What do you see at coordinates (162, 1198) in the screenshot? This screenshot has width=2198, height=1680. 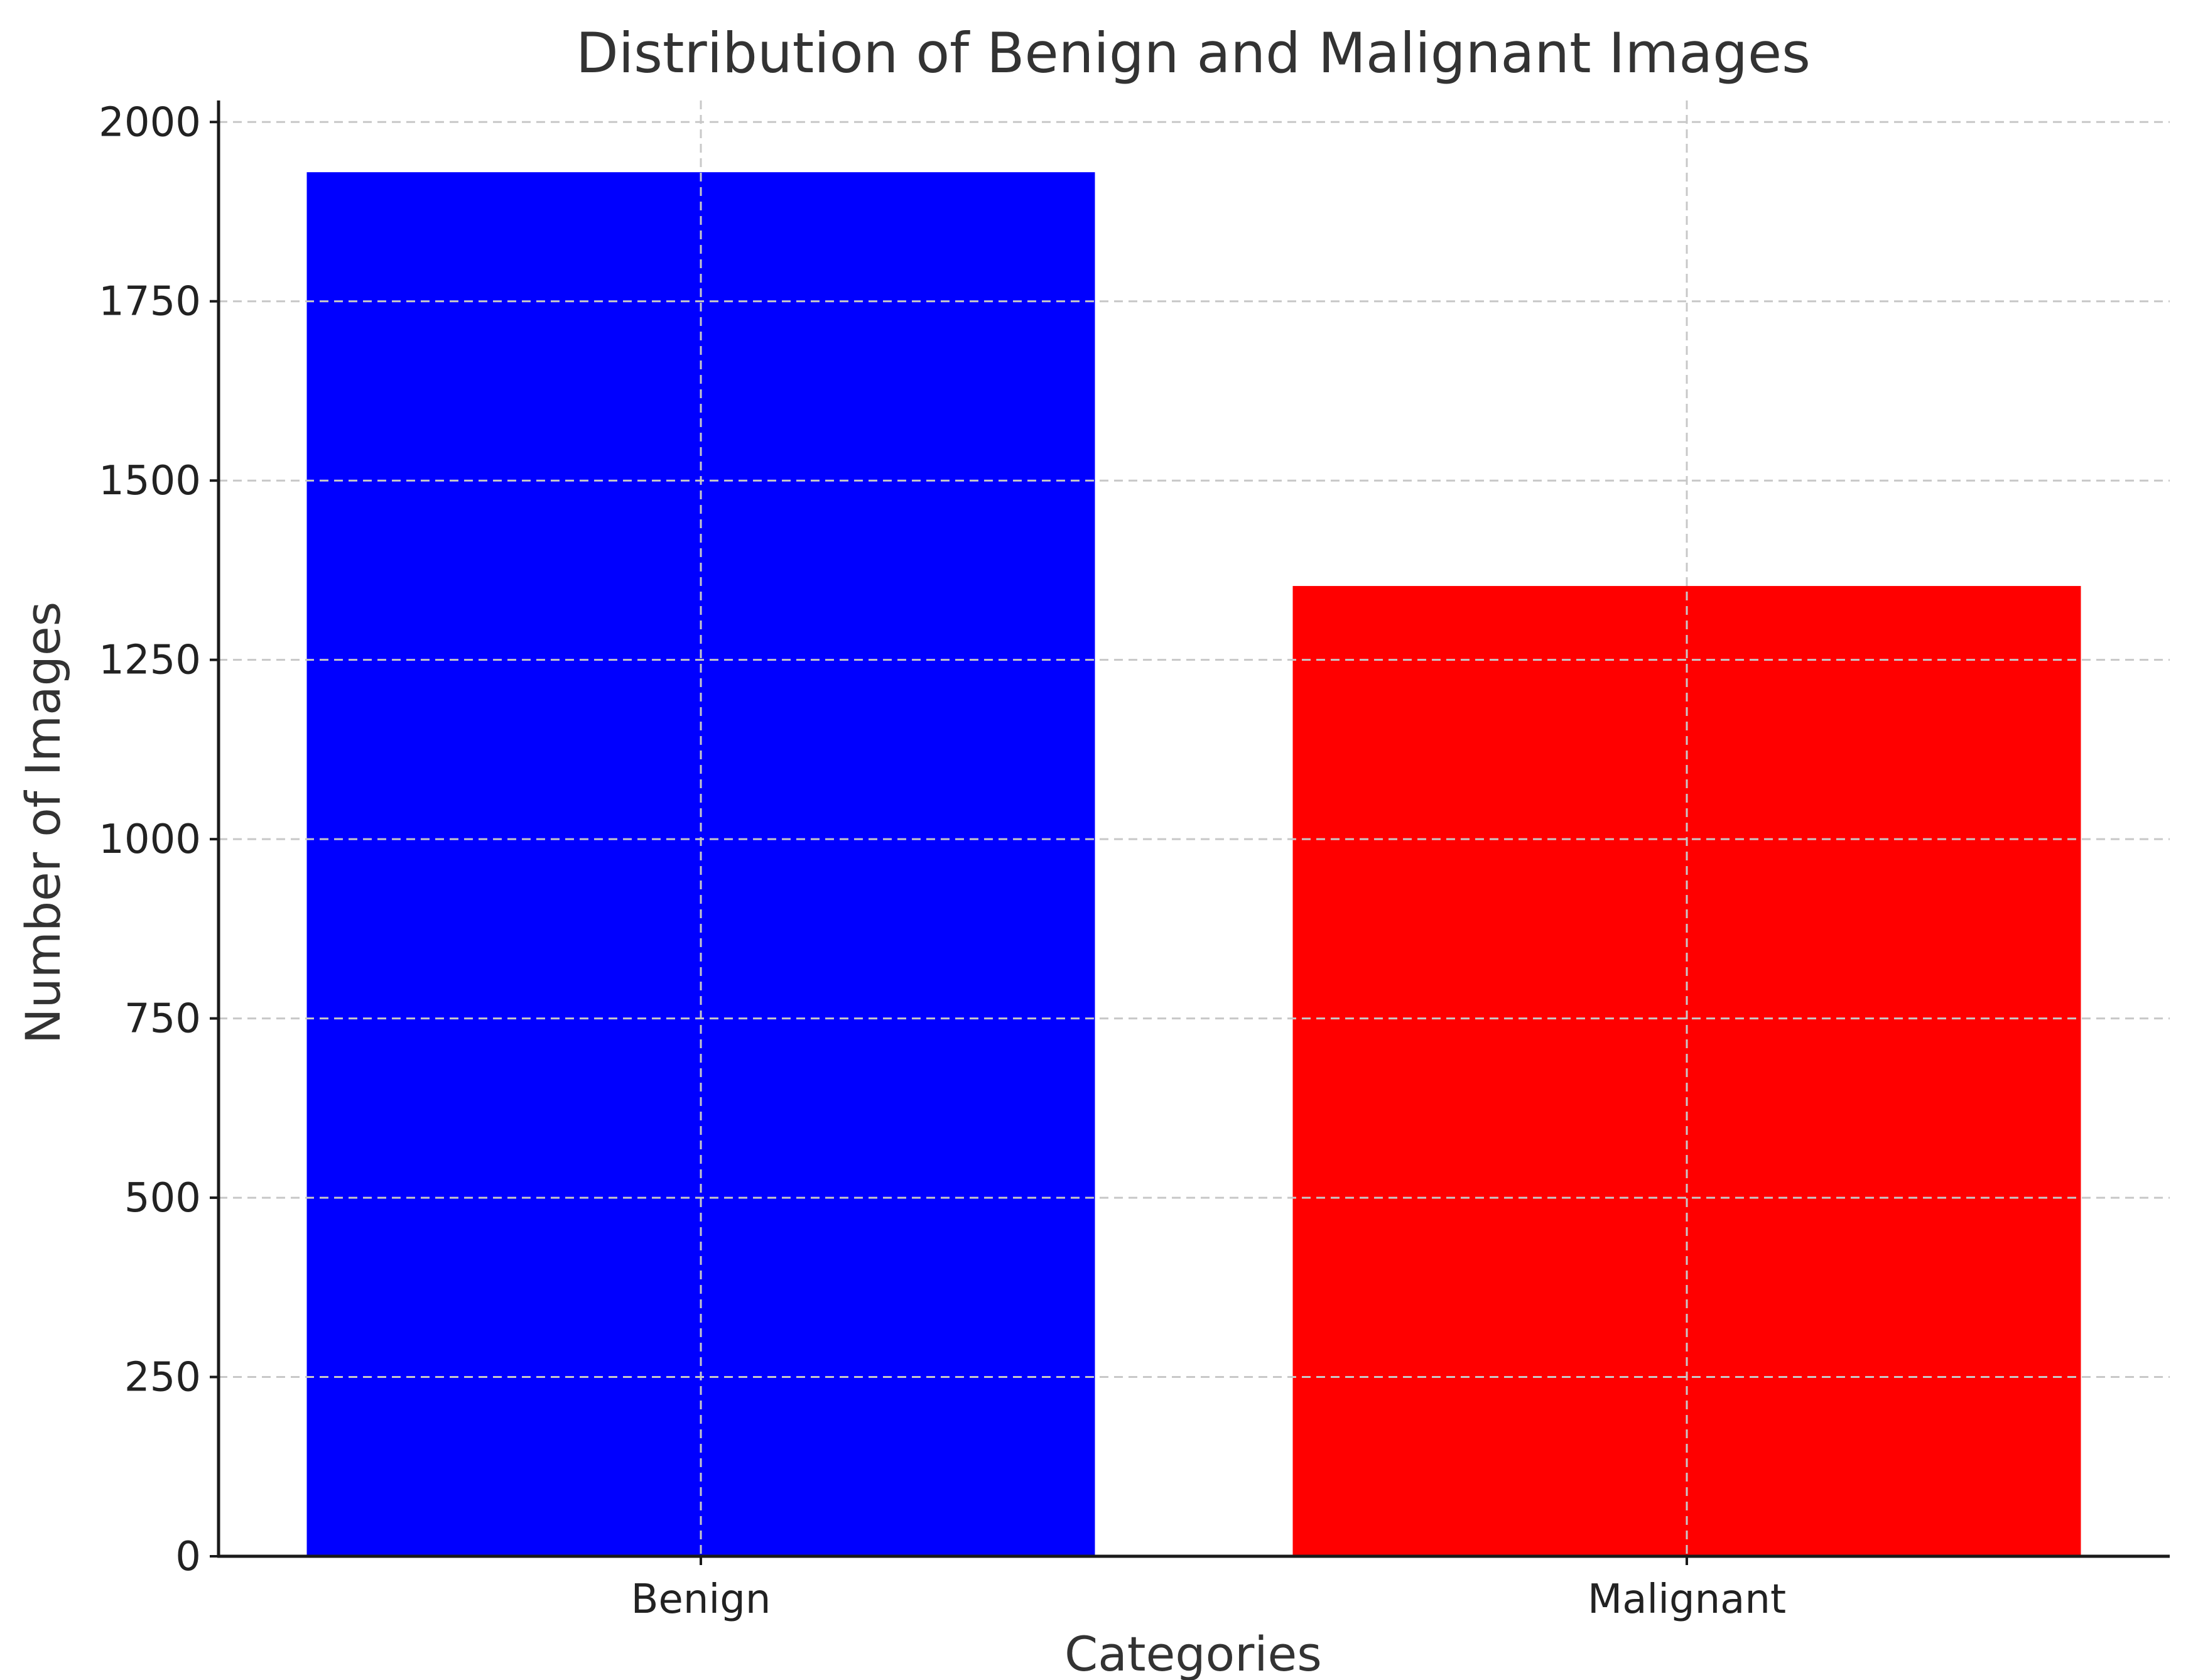 I see `y-tick-label: 500` at bounding box center [162, 1198].